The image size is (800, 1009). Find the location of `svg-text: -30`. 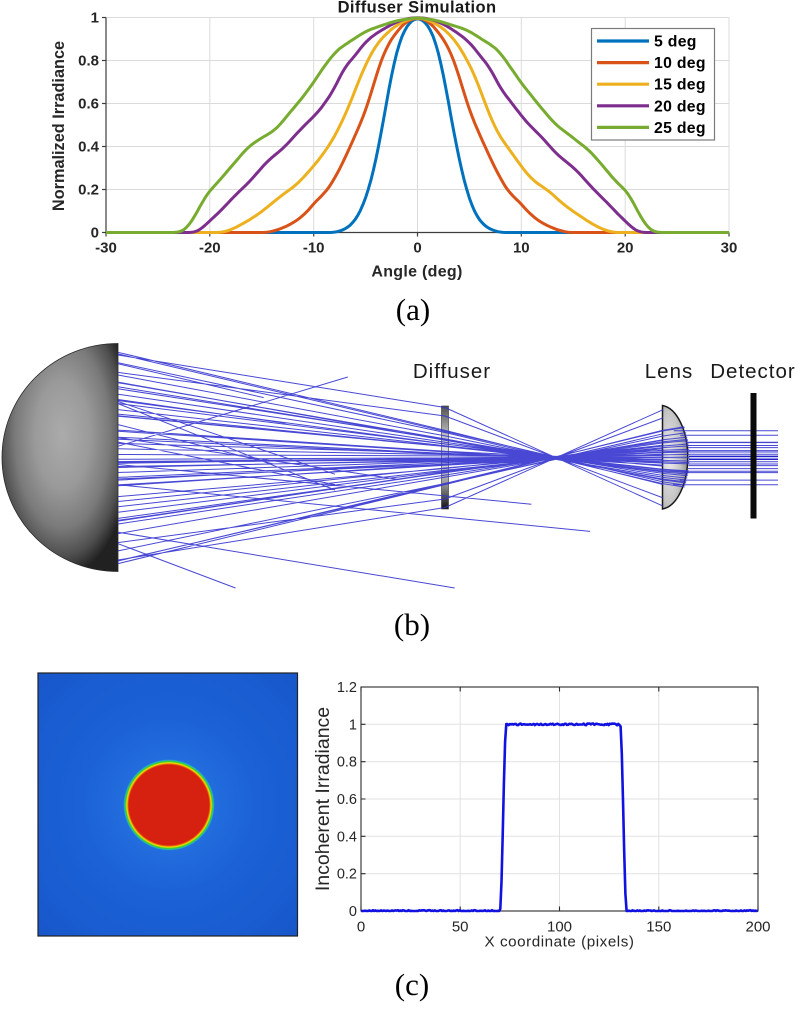

svg-text: -30 is located at coordinates (106, 248).